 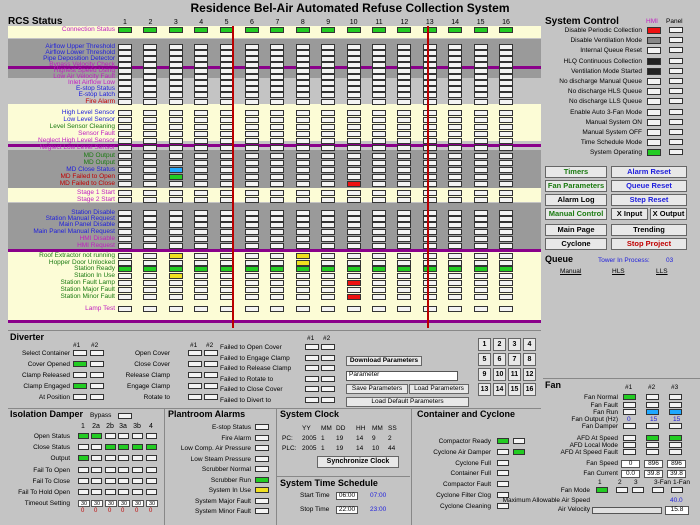 What do you see at coordinates (604, 405) in the screenshot?
I see `fan-row-label: Fan Fault` at bounding box center [604, 405].